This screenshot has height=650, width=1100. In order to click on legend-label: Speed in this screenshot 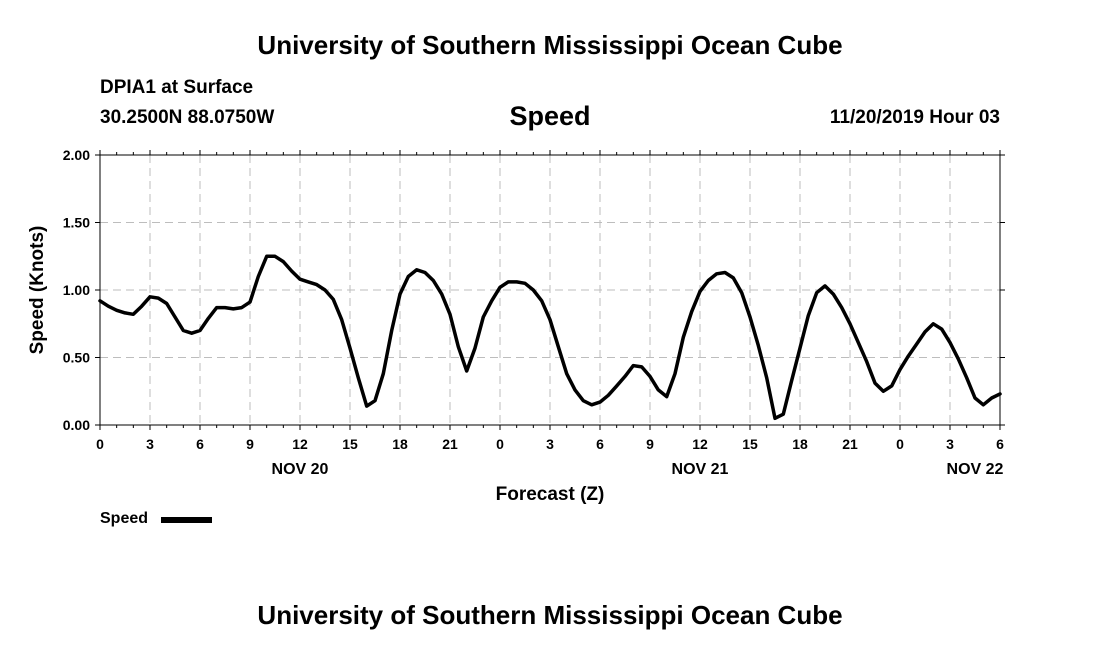, I will do `click(124, 518)`.